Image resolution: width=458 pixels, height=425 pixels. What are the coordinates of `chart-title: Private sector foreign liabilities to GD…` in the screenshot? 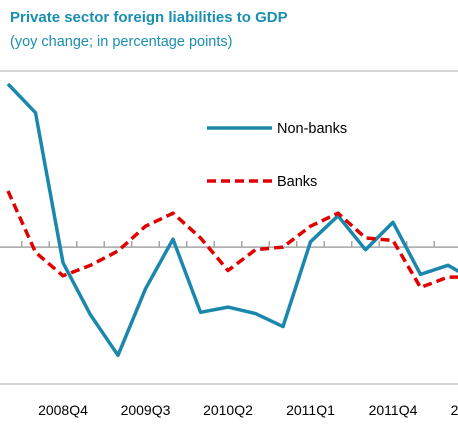 It's located at (149, 17).